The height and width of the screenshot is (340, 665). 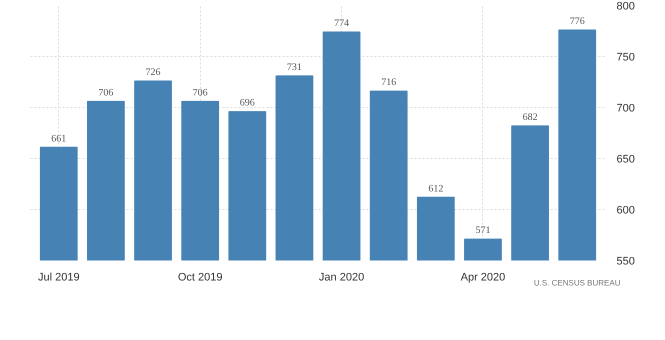 I want to click on y-tick-label: 750, so click(x=625, y=58).